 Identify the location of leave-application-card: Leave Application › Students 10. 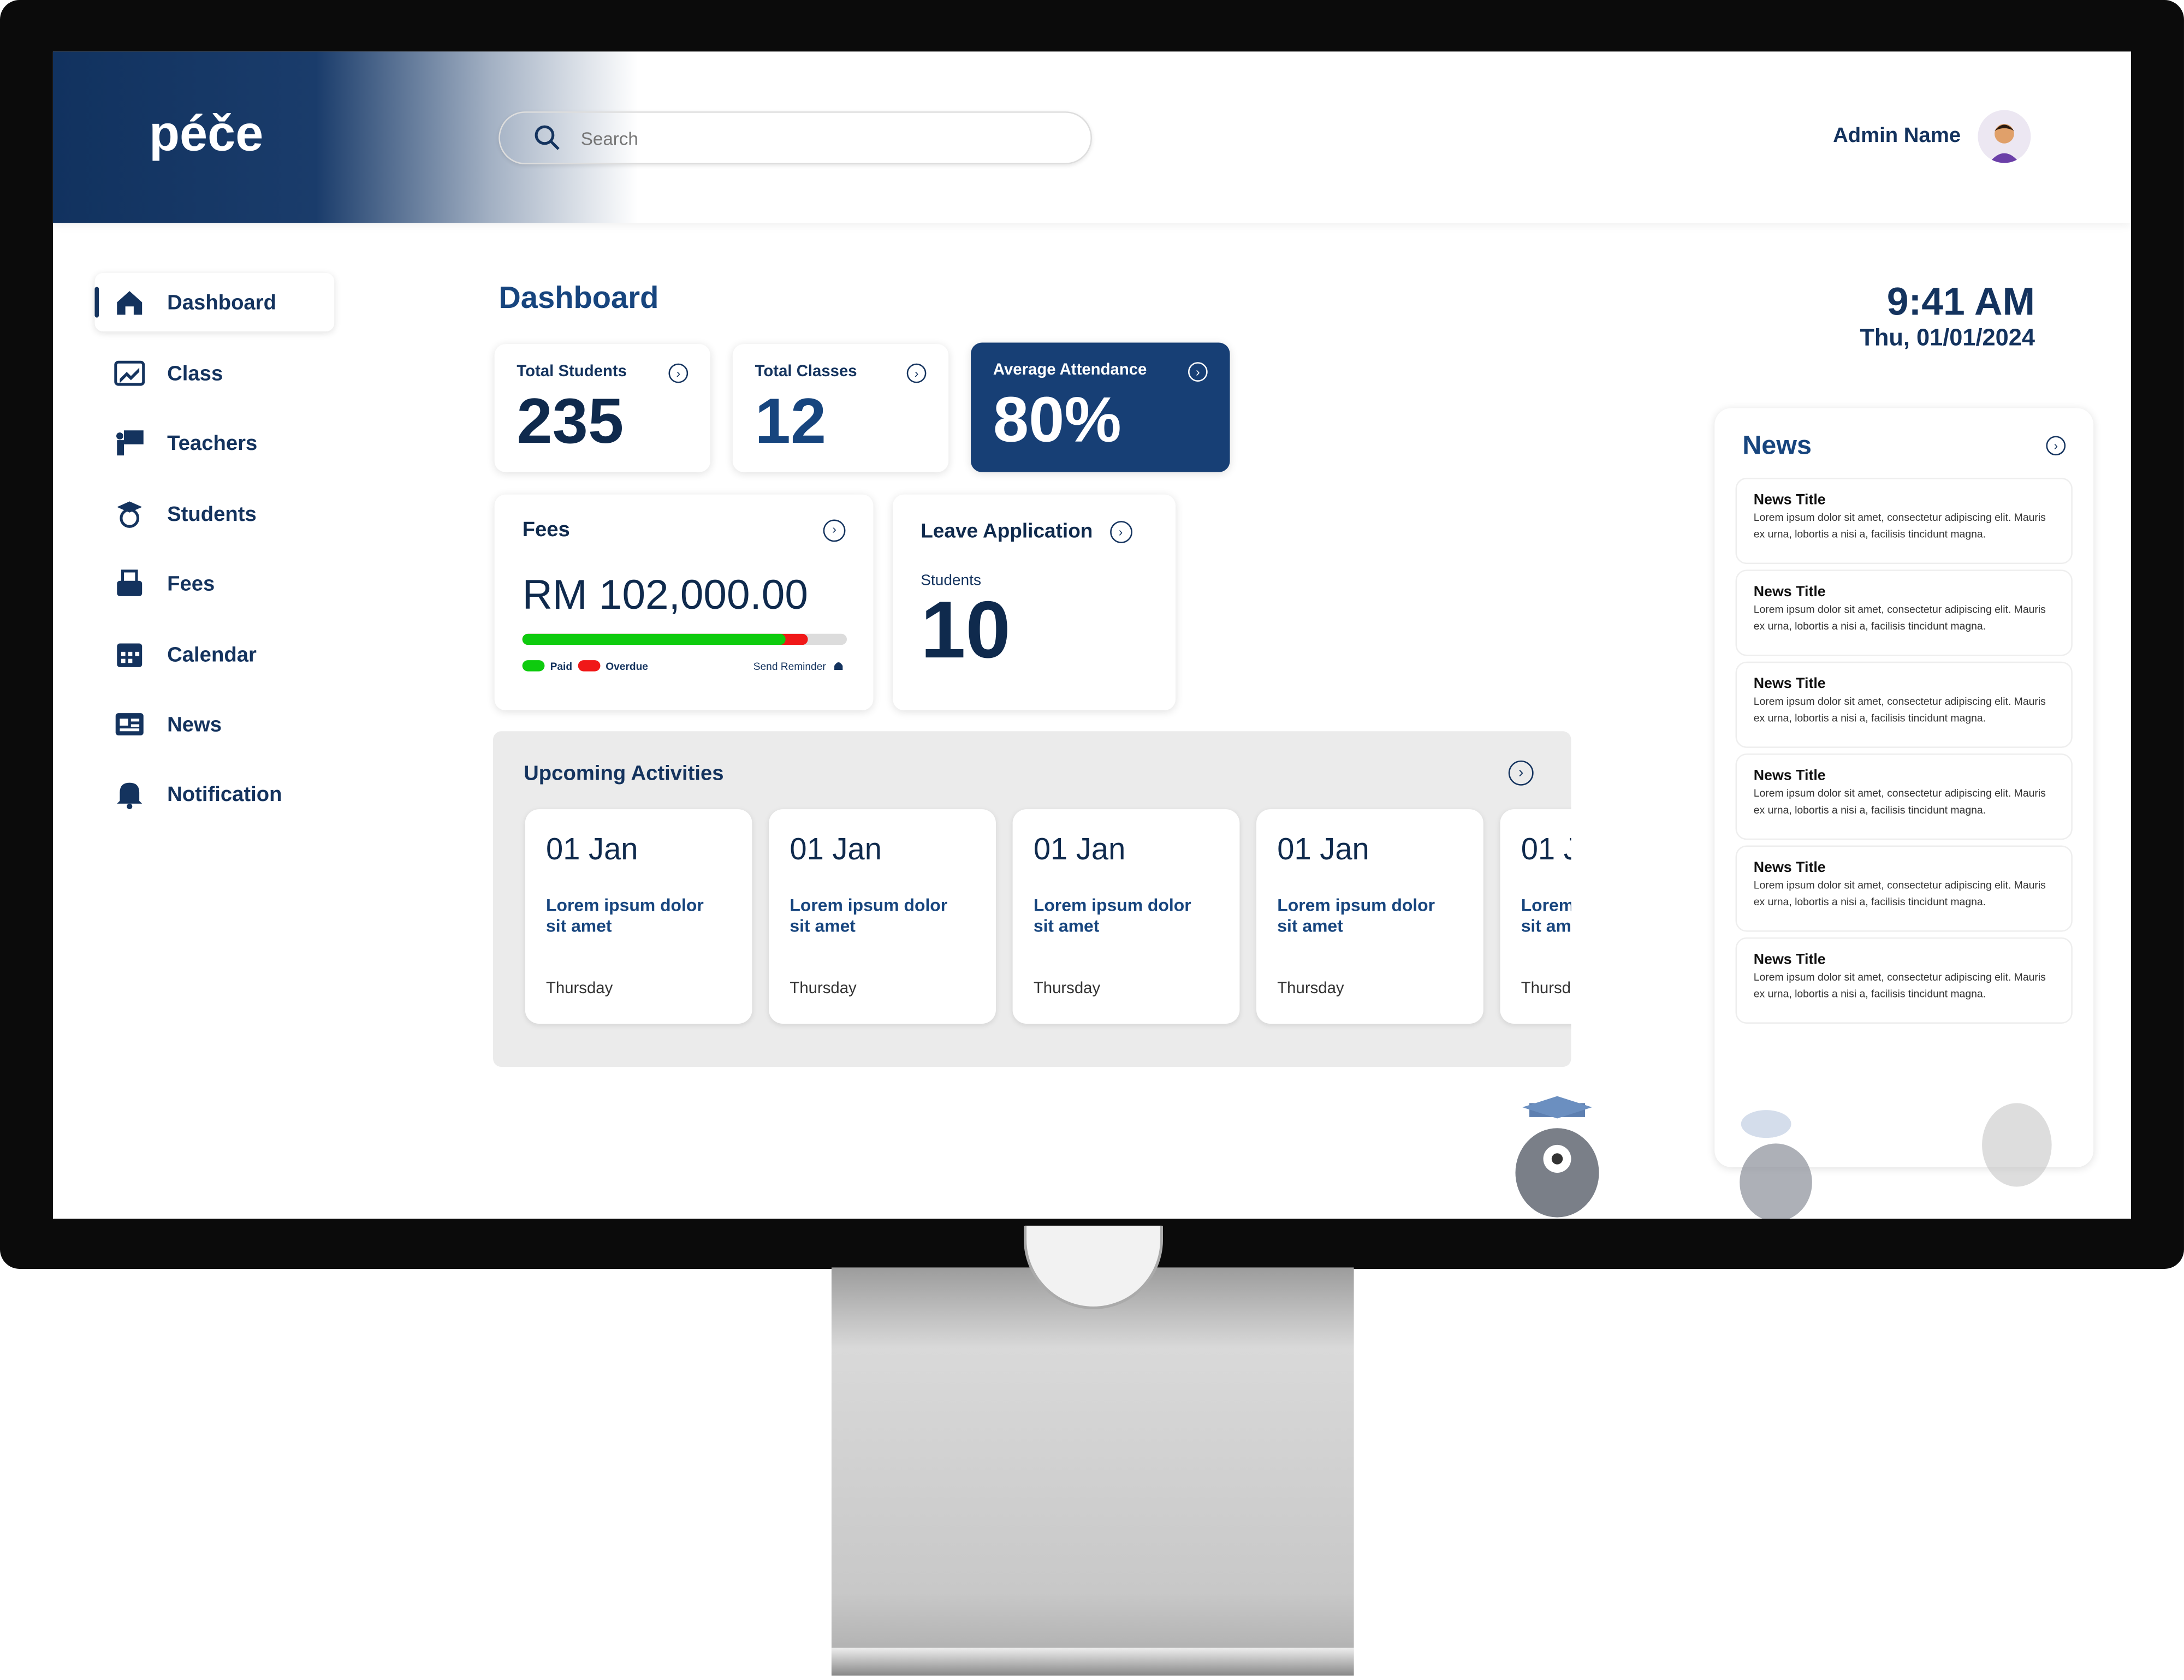
(1034, 602).